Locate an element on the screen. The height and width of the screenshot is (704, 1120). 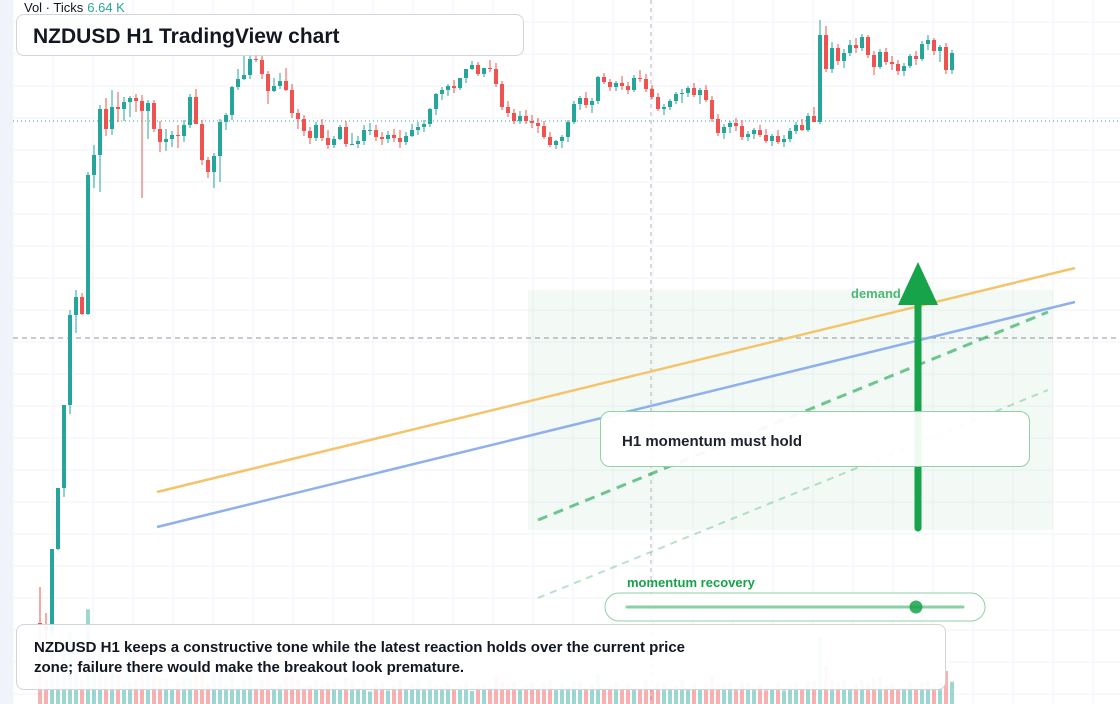
momentum-arrow-head is located at coordinates (918, 283).